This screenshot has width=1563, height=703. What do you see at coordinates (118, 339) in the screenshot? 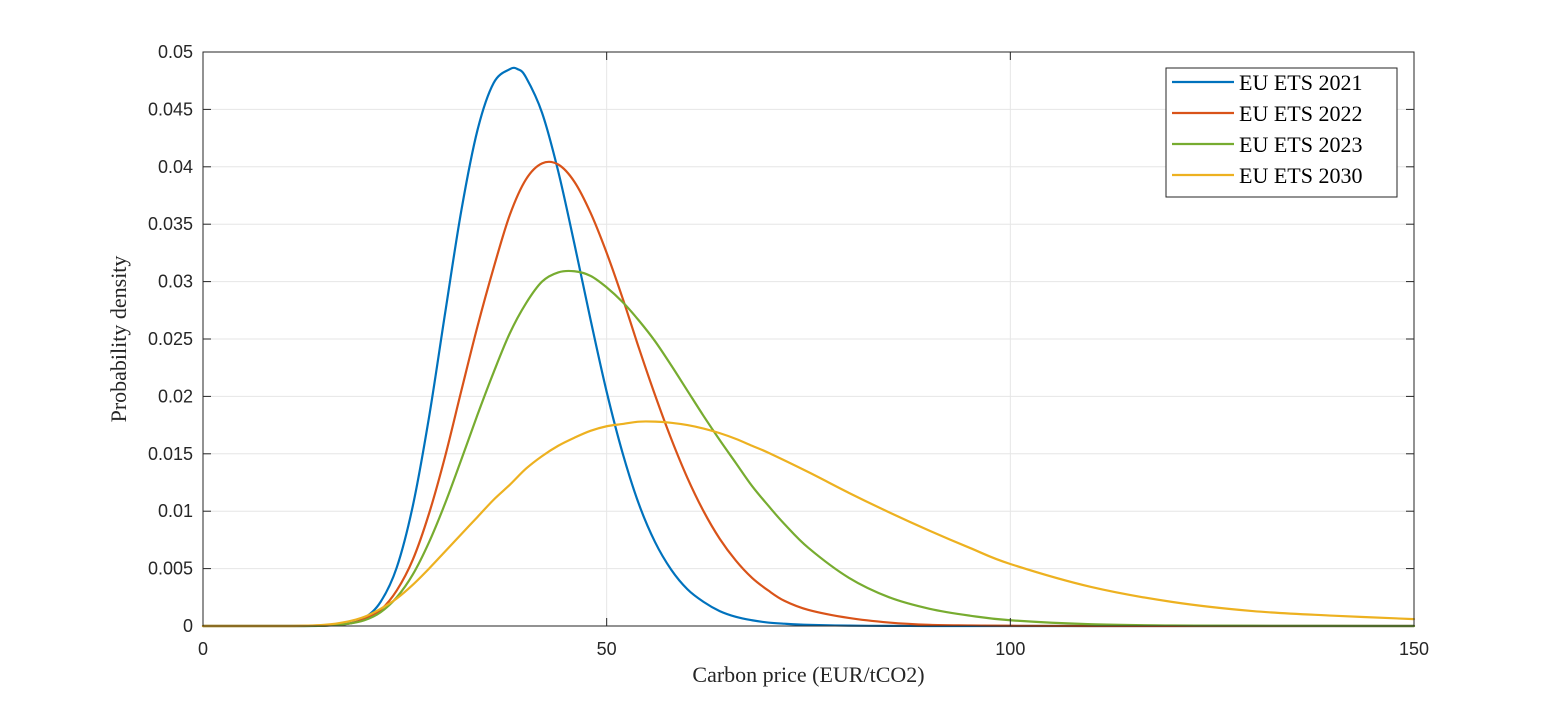
I see `y-axis-title: Probability density` at bounding box center [118, 339].